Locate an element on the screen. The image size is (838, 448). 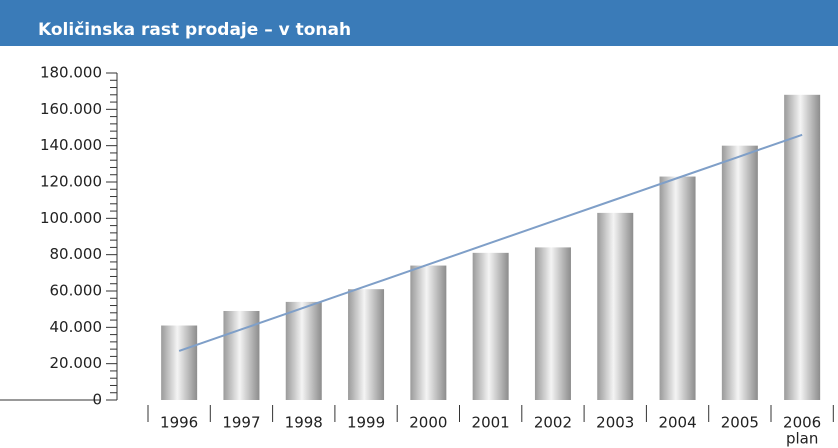
annotation: plan is located at coordinates (802, 439).